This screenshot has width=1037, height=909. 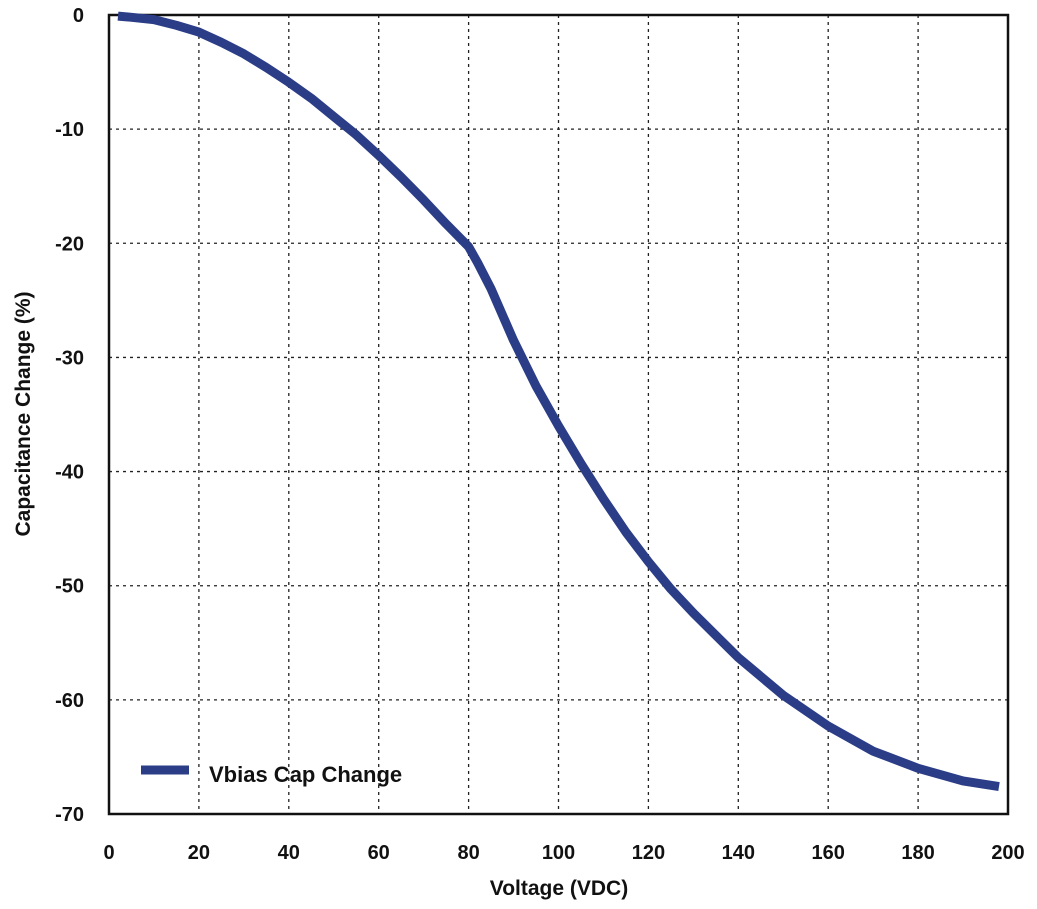 What do you see at coordinates (379, 853) in the screenshot?
I see `x-tick-label: 60` at bounding box center [379, 853].